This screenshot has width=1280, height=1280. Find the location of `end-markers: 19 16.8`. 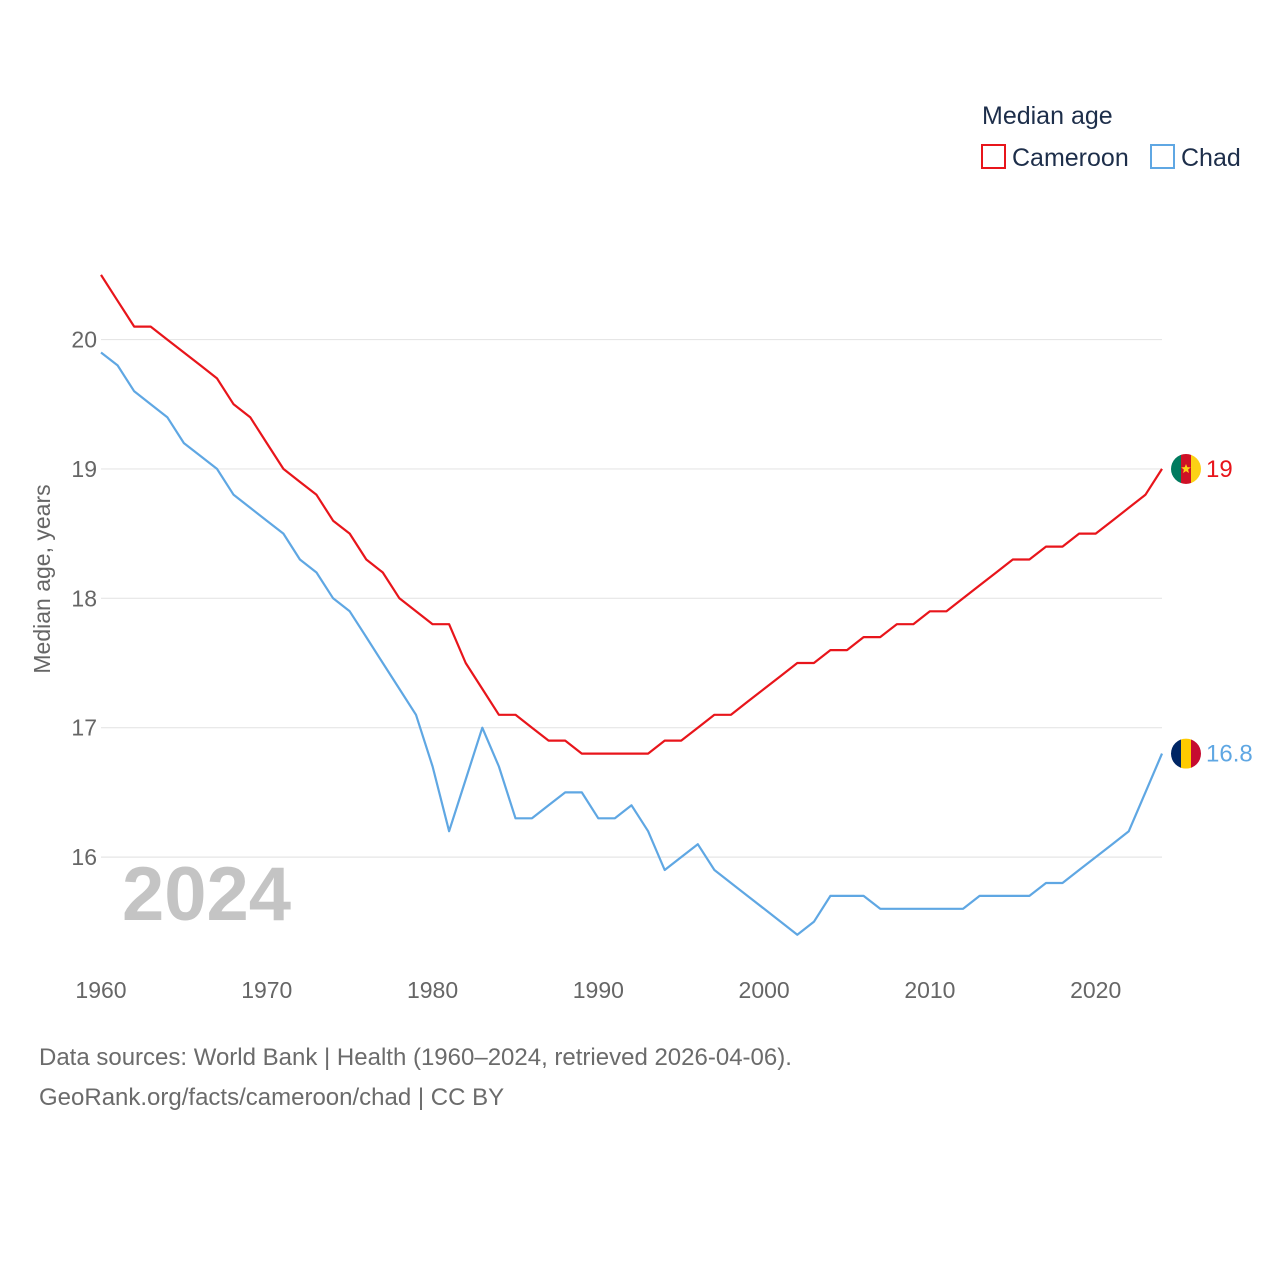

end-markers: 19 16.8 is located at coordinates (1212, 611).